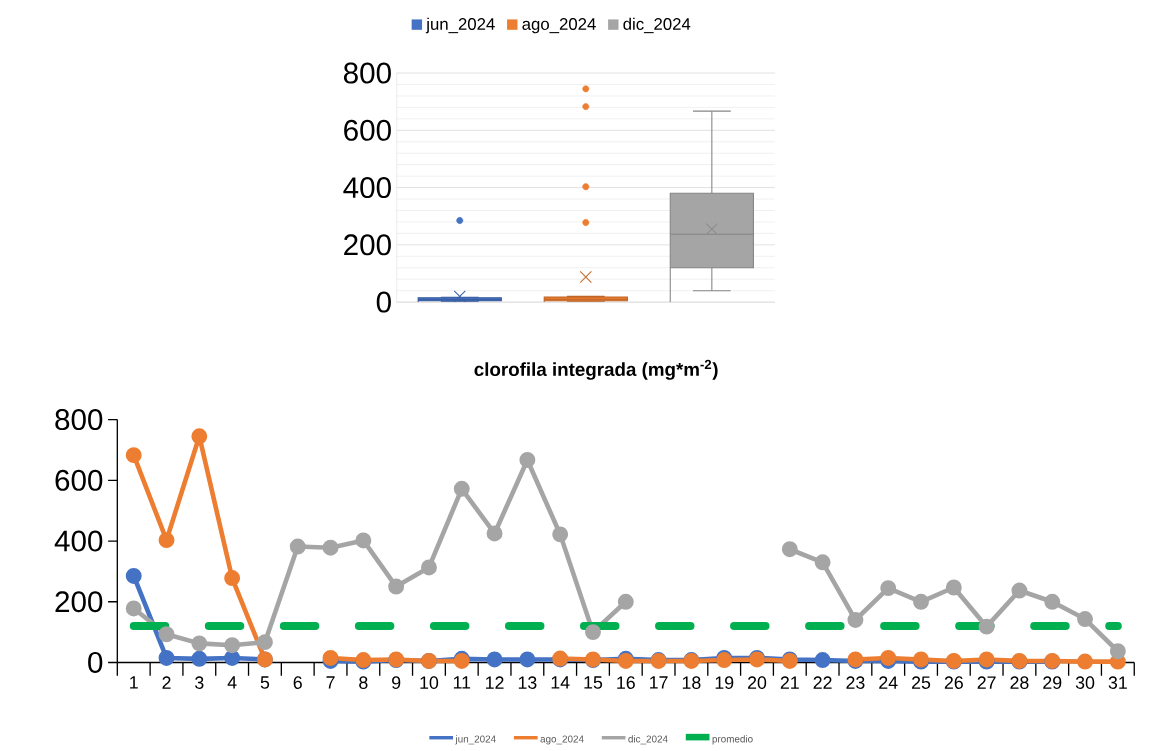  Describe the element at coordinates (429, 682) in the screenshot. I see `x-tick-label: 10` at that location.